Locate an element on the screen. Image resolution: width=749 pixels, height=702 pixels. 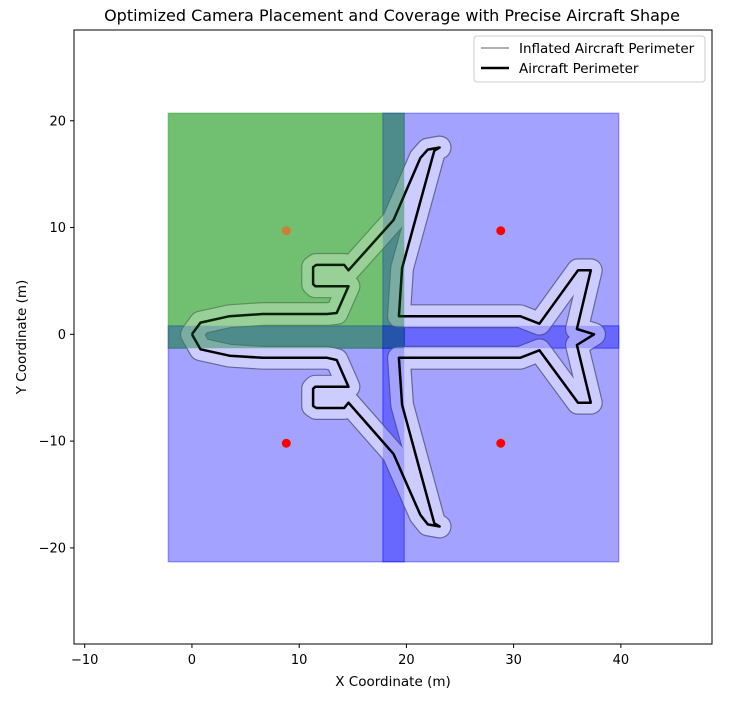
x-tick-label: 10 is located at coordinates (299, 660).